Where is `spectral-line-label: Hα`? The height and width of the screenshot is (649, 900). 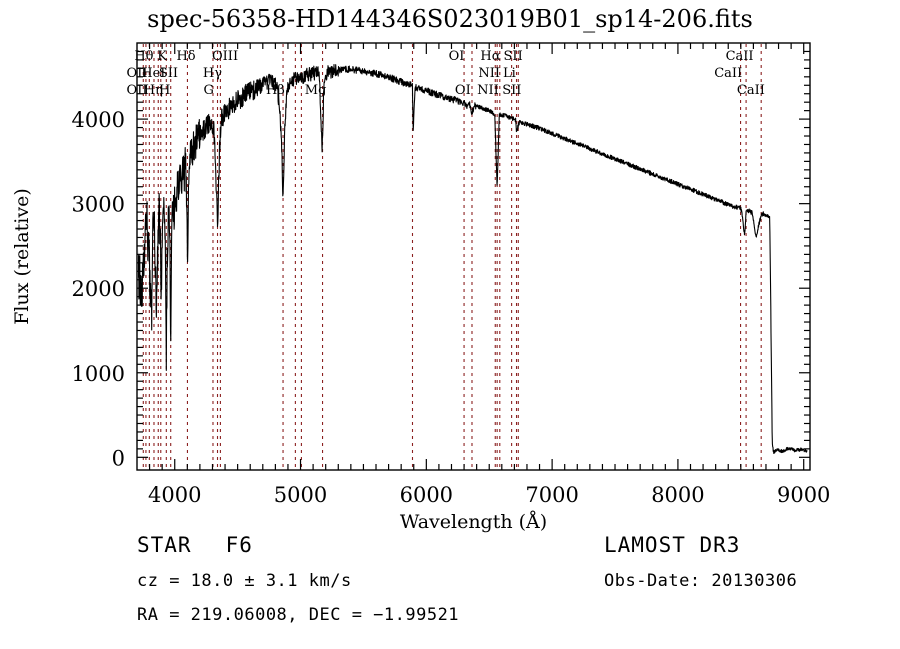 spectral-line-label: Hα is located at coordinates (490, 56).